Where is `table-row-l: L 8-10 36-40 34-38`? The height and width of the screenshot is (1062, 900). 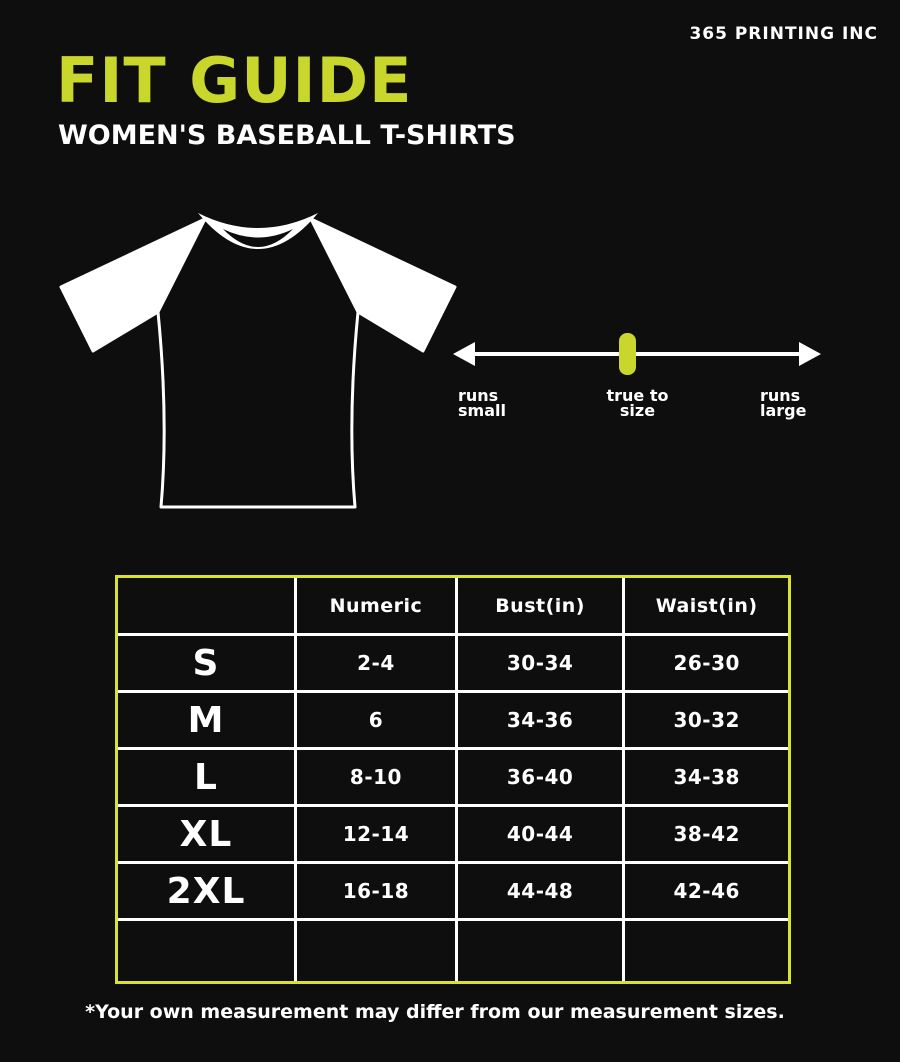
table-row-l: L 8-10 36-40 34-38 is located at coordinates (453, 777).